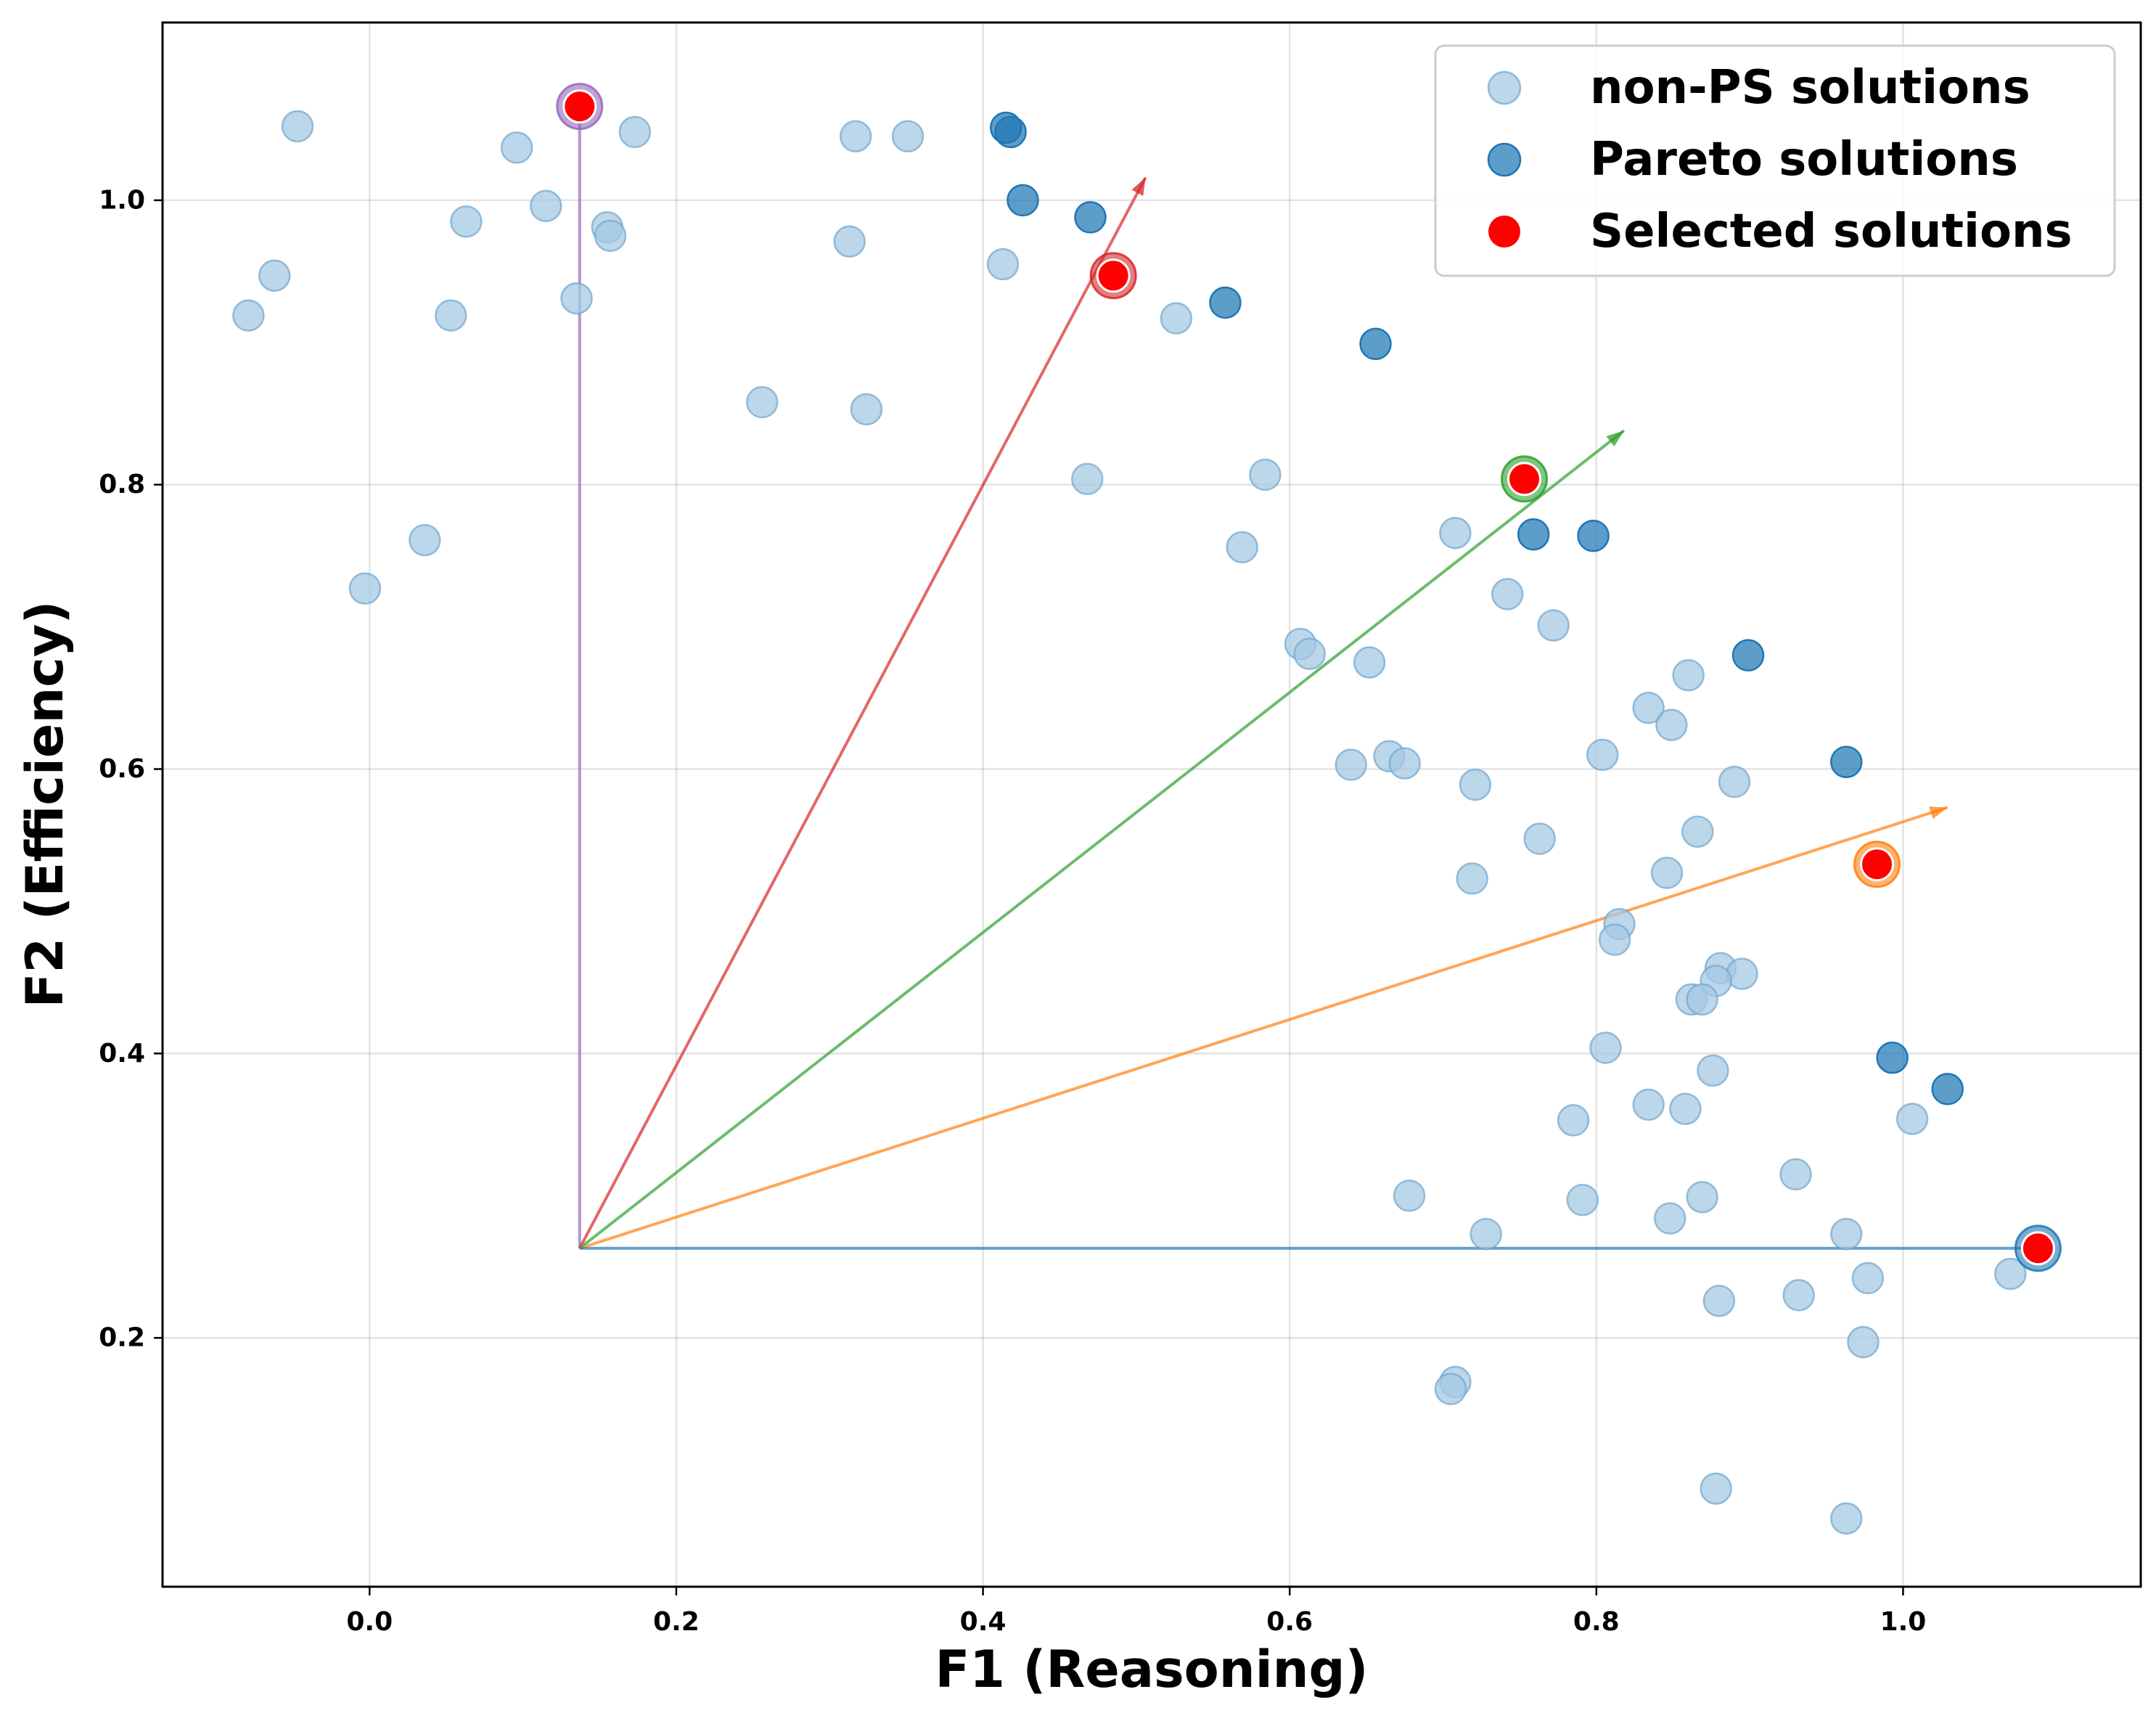  Describe the element at coordinates (122, 485) in the screenshot. I see `y-tick-label: 0.8` at that location.